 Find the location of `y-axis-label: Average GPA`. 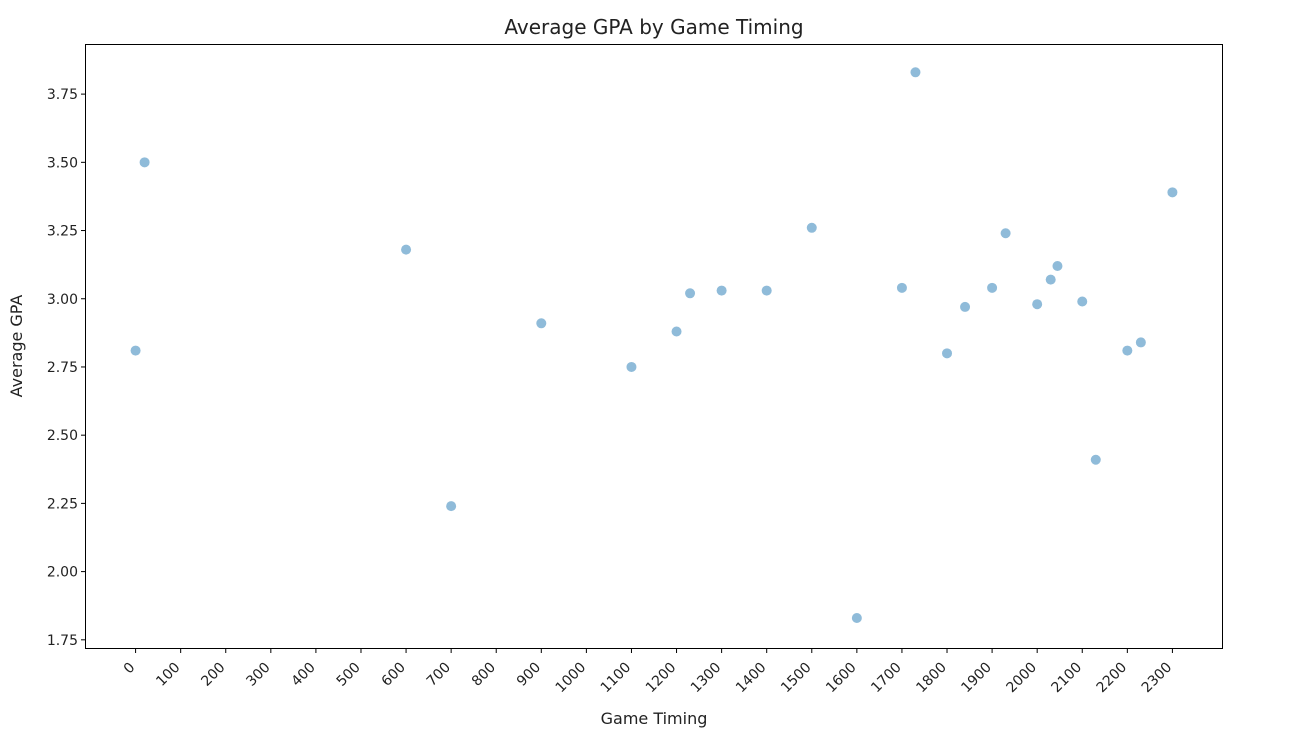

y-axis-label: Average GPA is located at coordinates (16, 346).